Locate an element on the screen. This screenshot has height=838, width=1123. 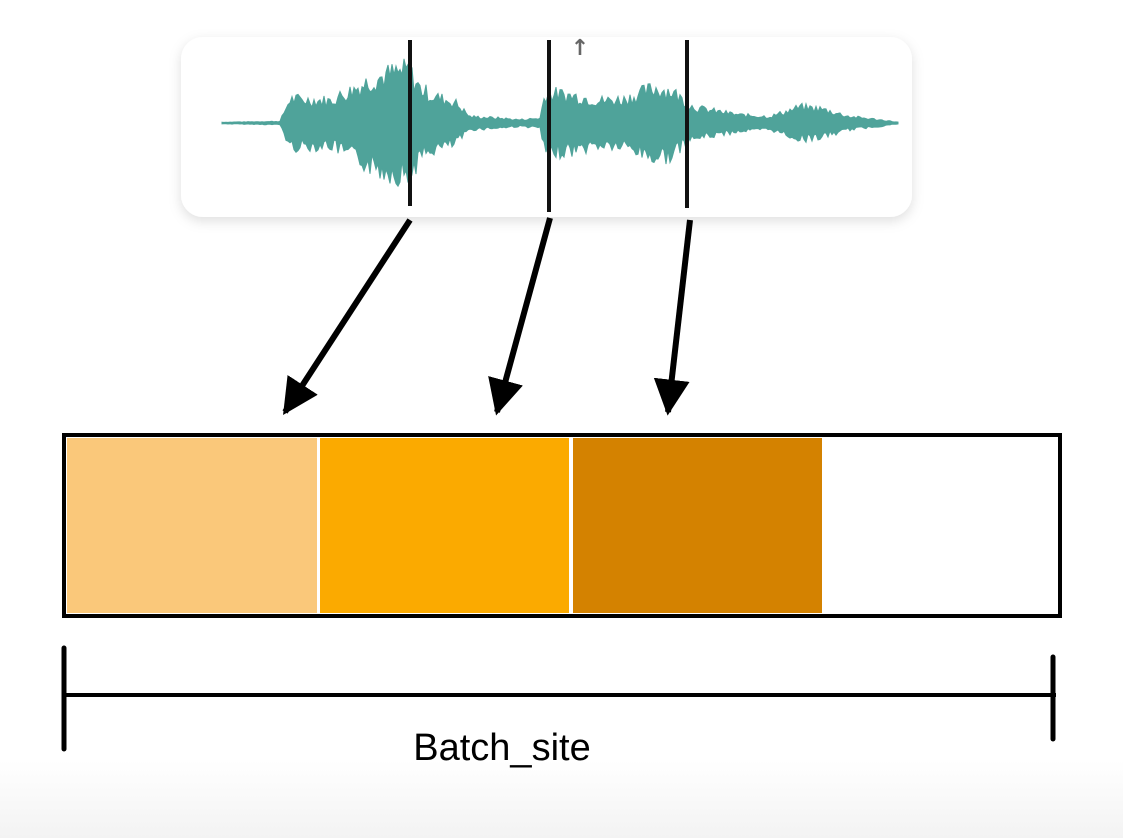
playhead-icon: ↑ is located at coordinates (580, 48).